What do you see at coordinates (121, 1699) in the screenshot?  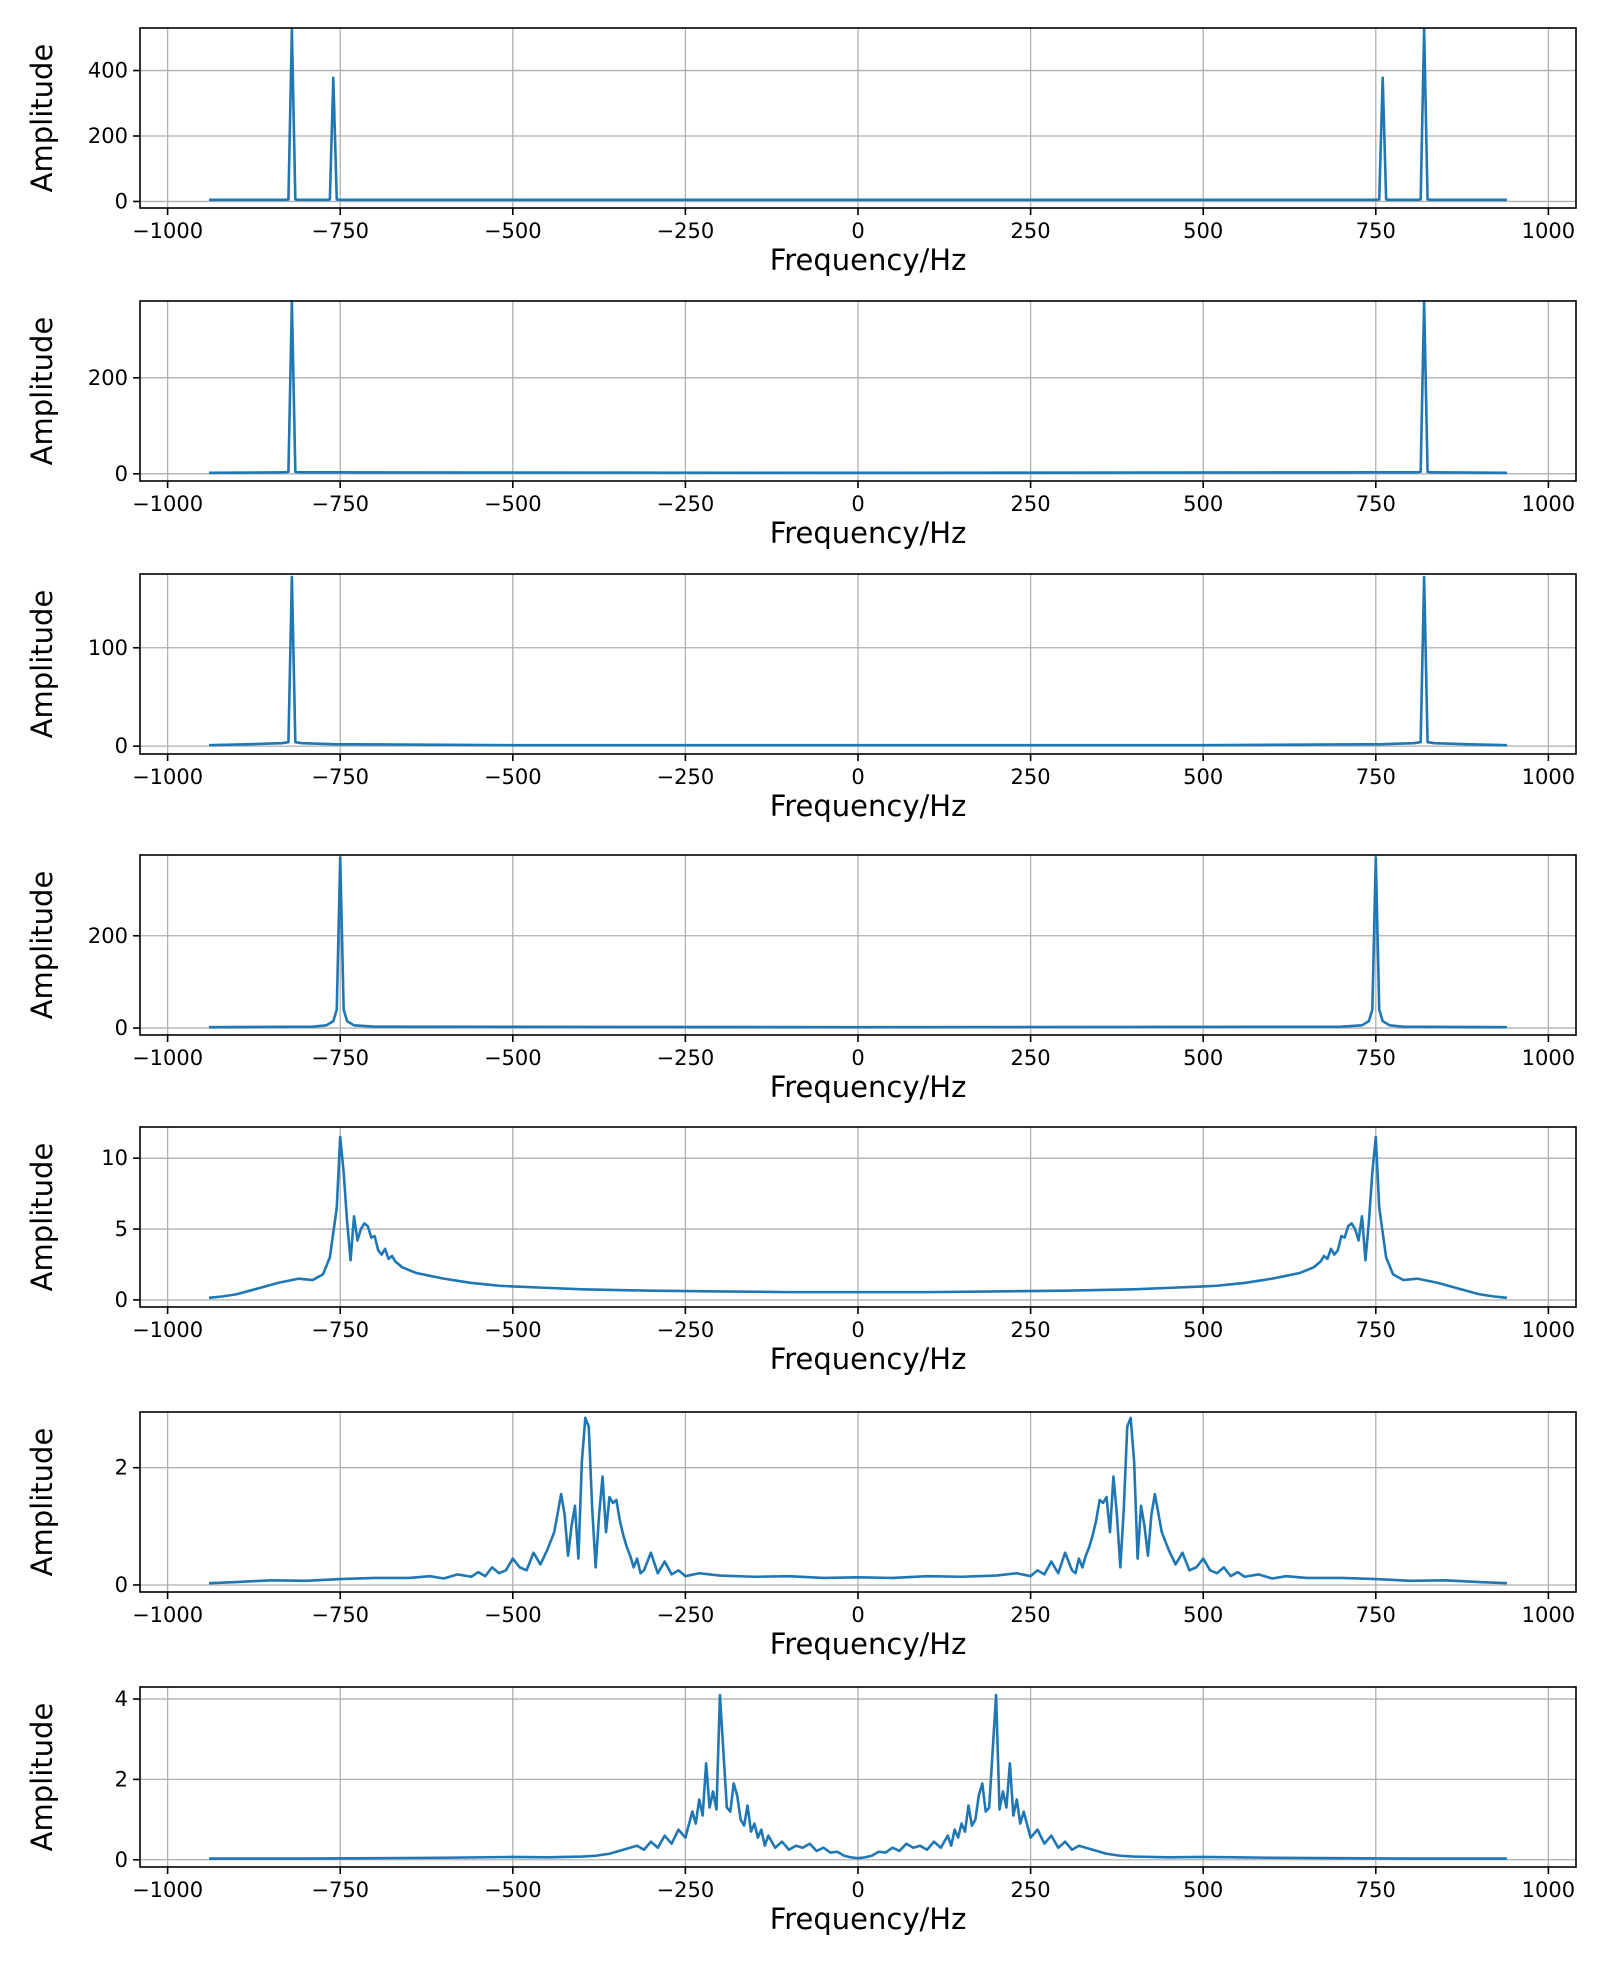 I see `y-tick-label: 4` at bounding box center [121, 1699].